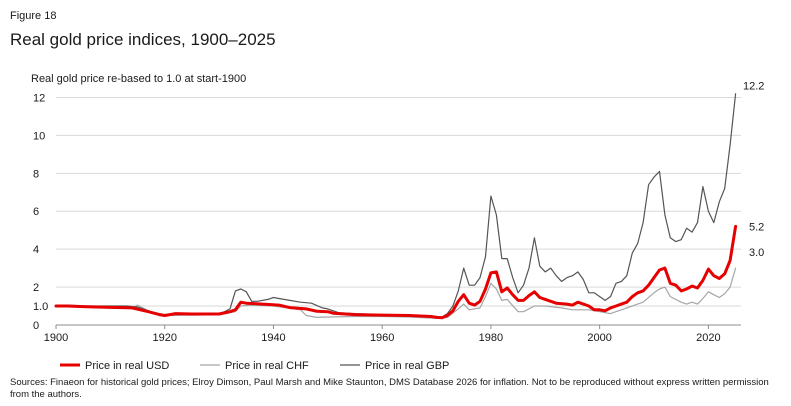 Image resolution: width=791 pixels, height=406 pixels. I want to click on y-tick-label-4: 4, so click(36, 250).